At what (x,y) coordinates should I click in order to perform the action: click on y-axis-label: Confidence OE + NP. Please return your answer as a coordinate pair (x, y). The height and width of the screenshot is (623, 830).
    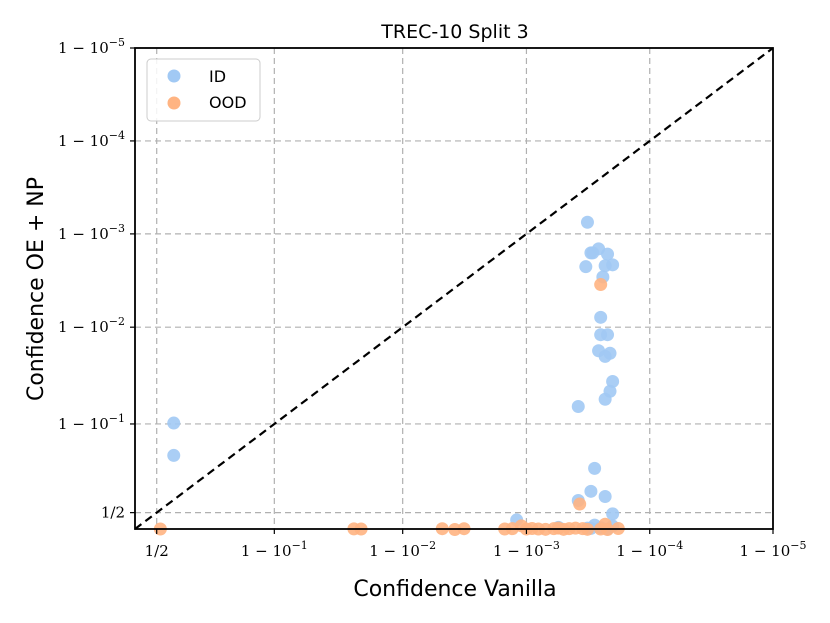
    Looking at the image, I should click on (36, 289).